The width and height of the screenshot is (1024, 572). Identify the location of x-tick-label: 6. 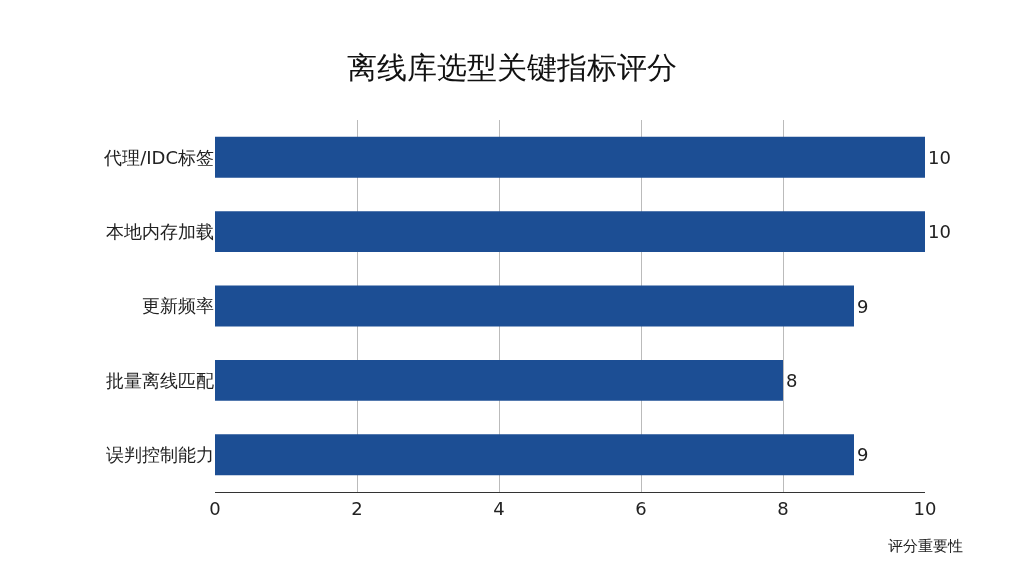
(641, 508).